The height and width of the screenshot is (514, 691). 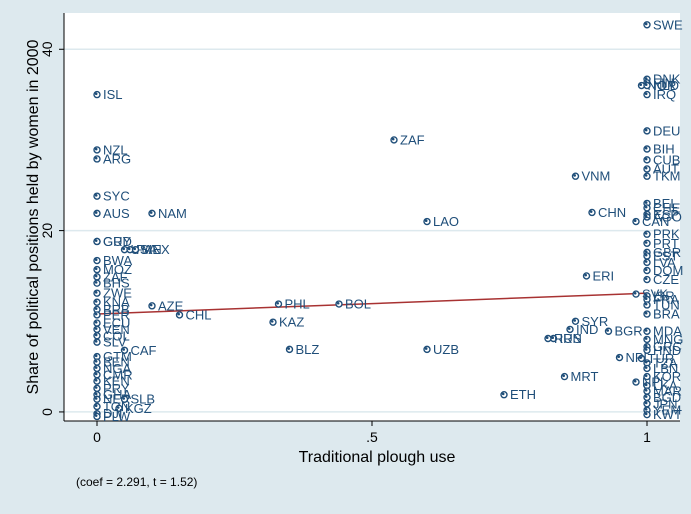 I want to click on point-label: GRD, so click(x=117, y=241).